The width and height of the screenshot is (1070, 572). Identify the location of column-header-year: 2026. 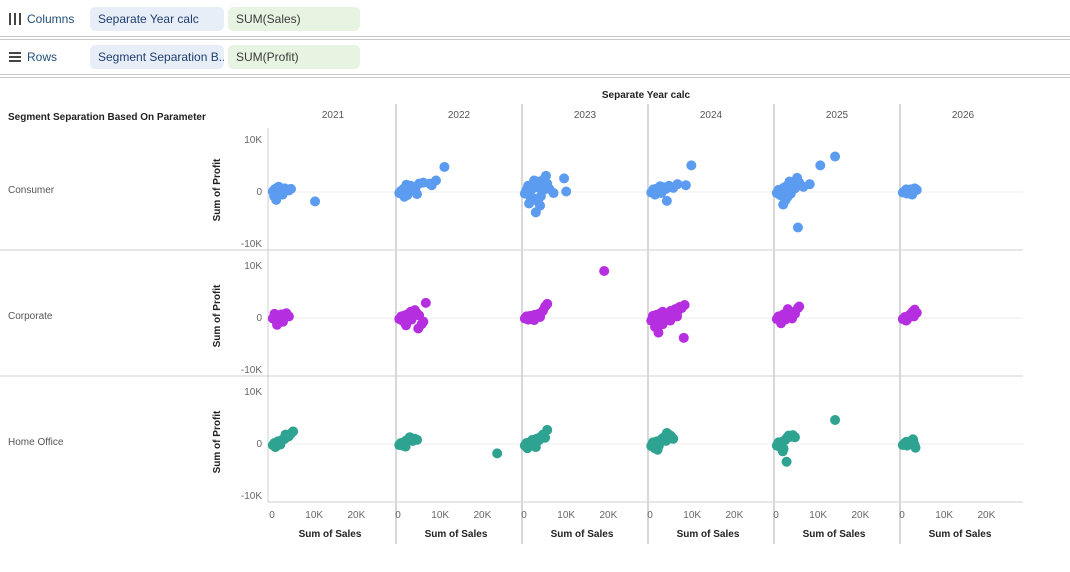
(963, 115).